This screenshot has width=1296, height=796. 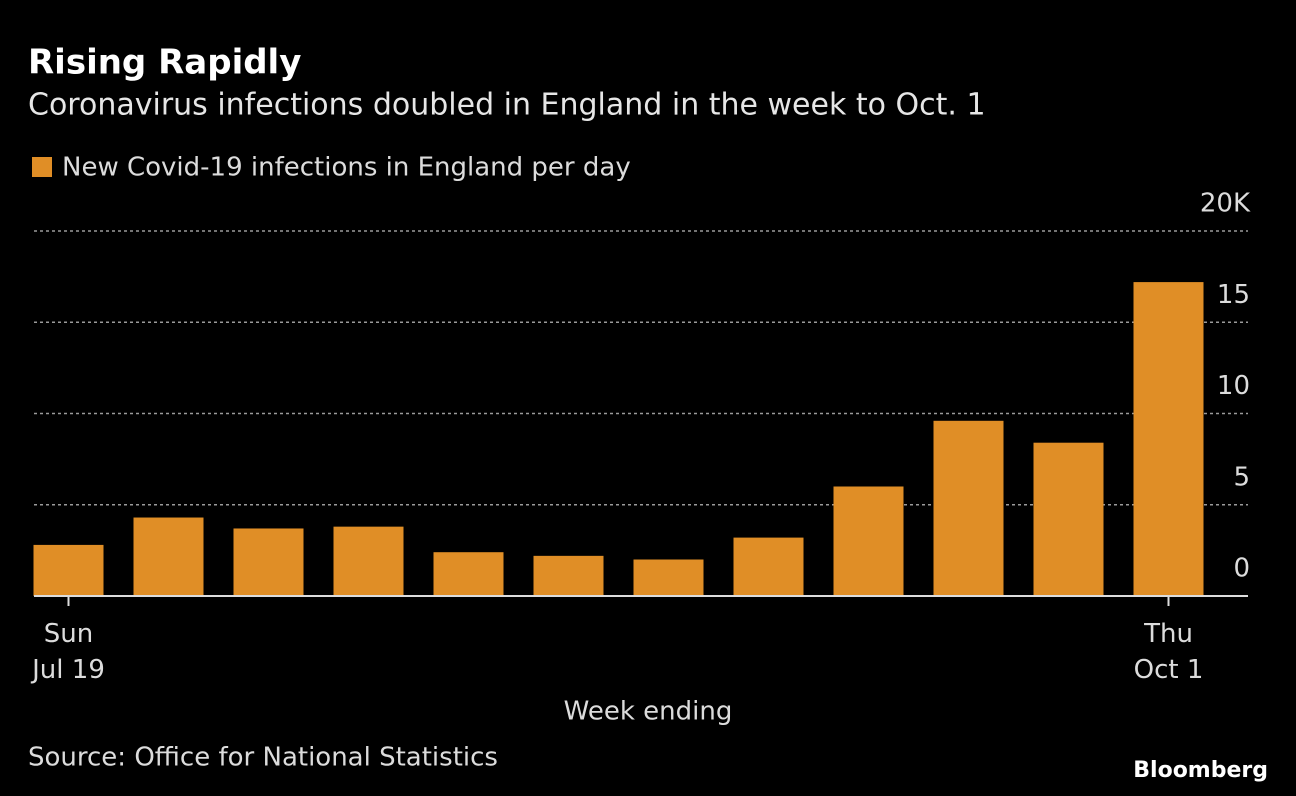 What do you see at coordinates (1241, 477) in the screenshot?
I see `y-tick-label: 5` at bounding box center [1241, 477].